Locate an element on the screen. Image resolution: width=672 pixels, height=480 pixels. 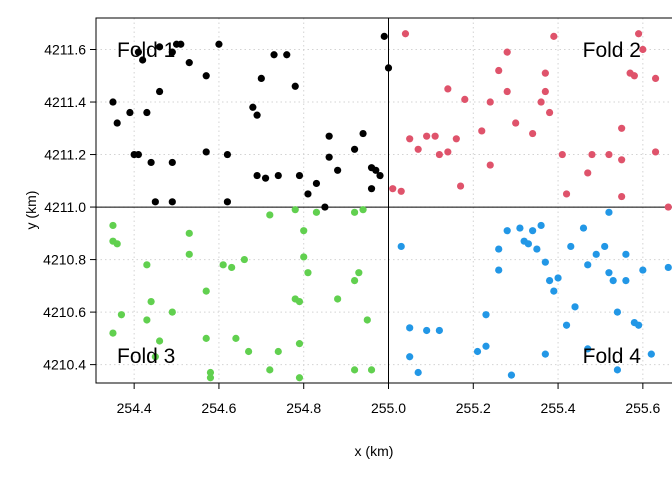
fold-1-label: Fold 1 is located at coordinates (146, 50).